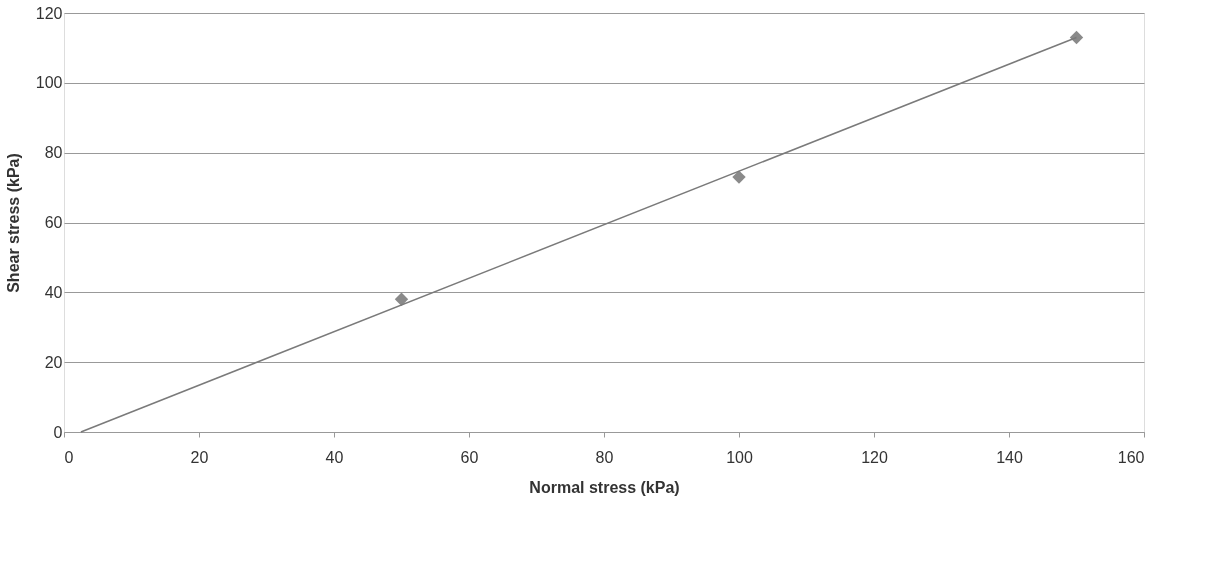 This screenshot has height=562, width=1205. I want to click on y-tick-label: 120, so click(49, 13).